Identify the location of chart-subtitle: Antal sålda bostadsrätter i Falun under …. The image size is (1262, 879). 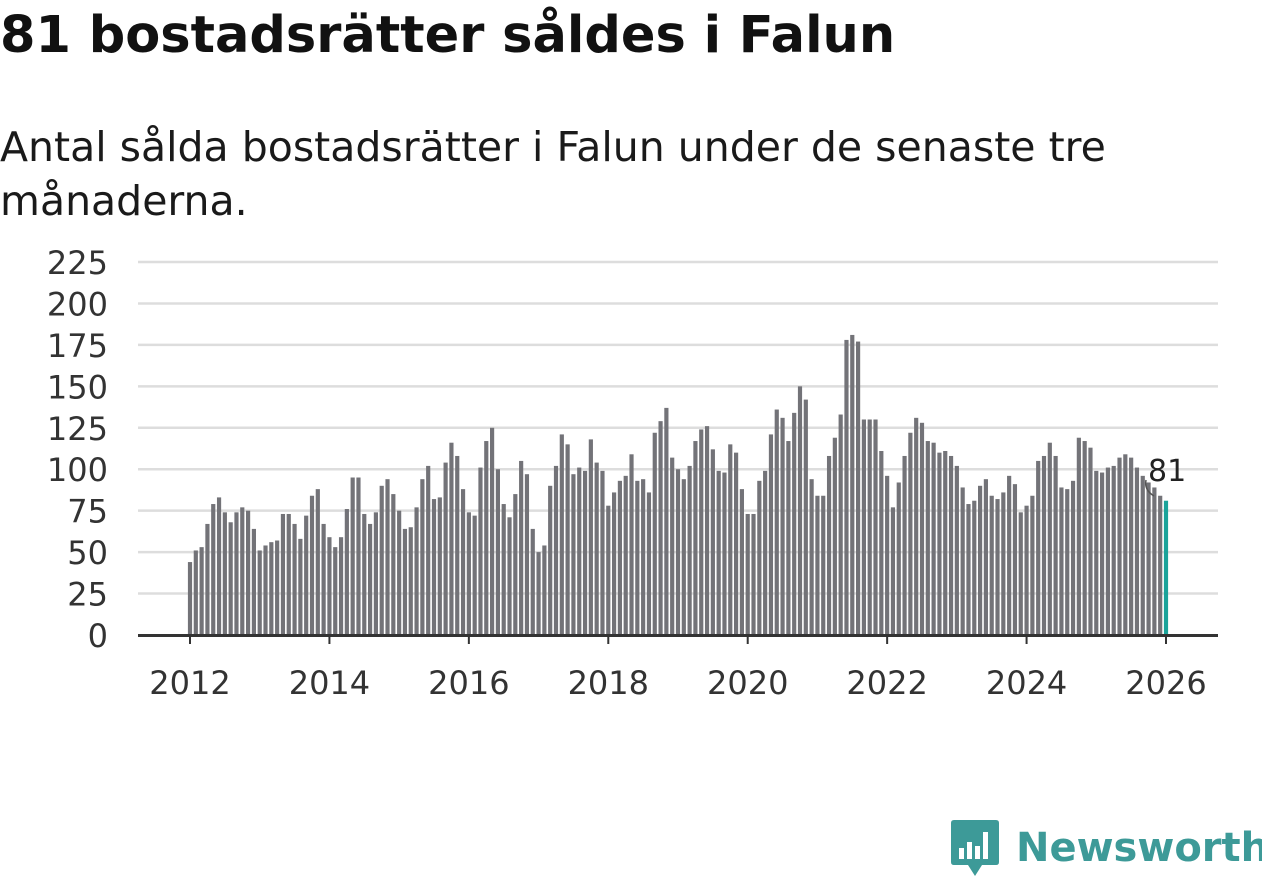
(553, 174).